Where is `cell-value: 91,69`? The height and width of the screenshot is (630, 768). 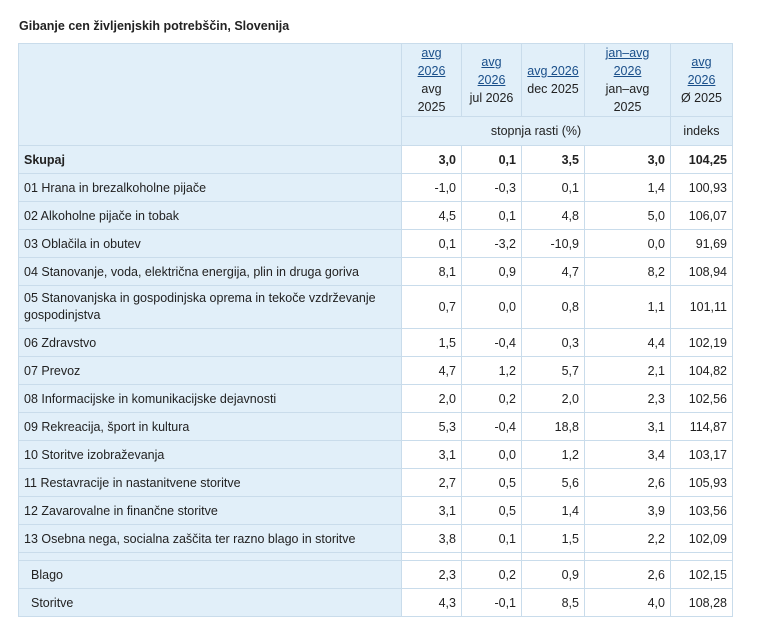
cell-value: 91,69 is located at coordinates (701, 243).